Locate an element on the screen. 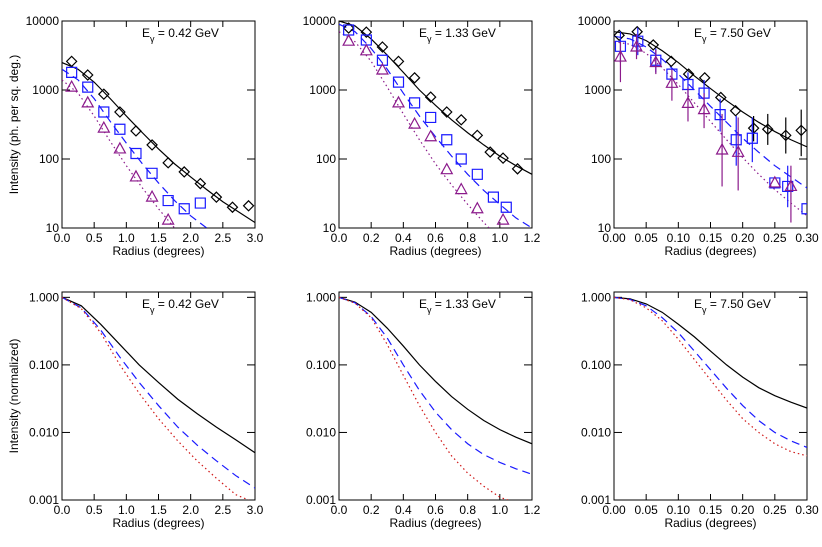 The image size is (822, 547). y-axis-label: Intensity (normalized) is located at coordinates (14, 396).